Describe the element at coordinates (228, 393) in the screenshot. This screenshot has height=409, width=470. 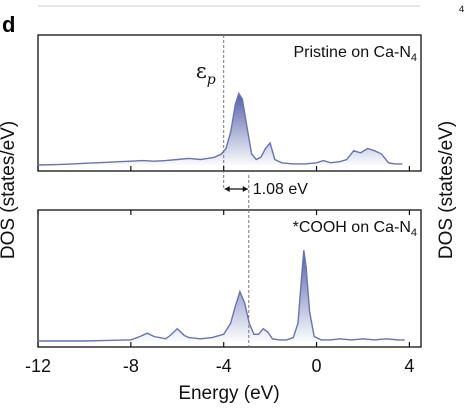
I see `x-axis-title: Energy (eV)` at that location.